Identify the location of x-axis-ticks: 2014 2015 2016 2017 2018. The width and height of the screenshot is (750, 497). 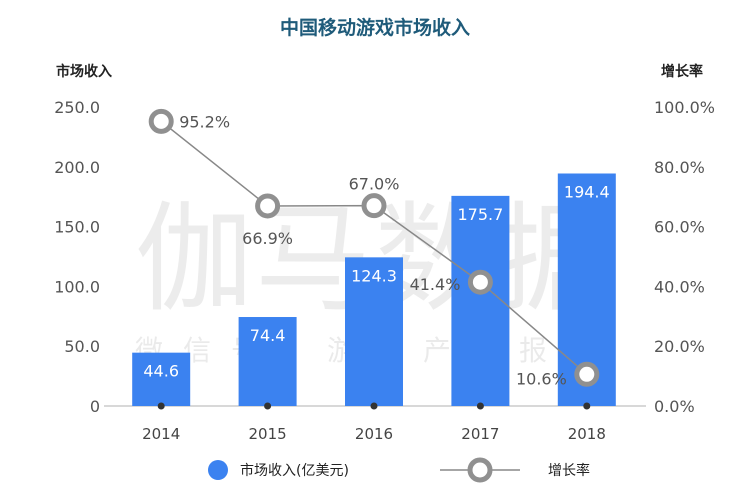
(374, 434).